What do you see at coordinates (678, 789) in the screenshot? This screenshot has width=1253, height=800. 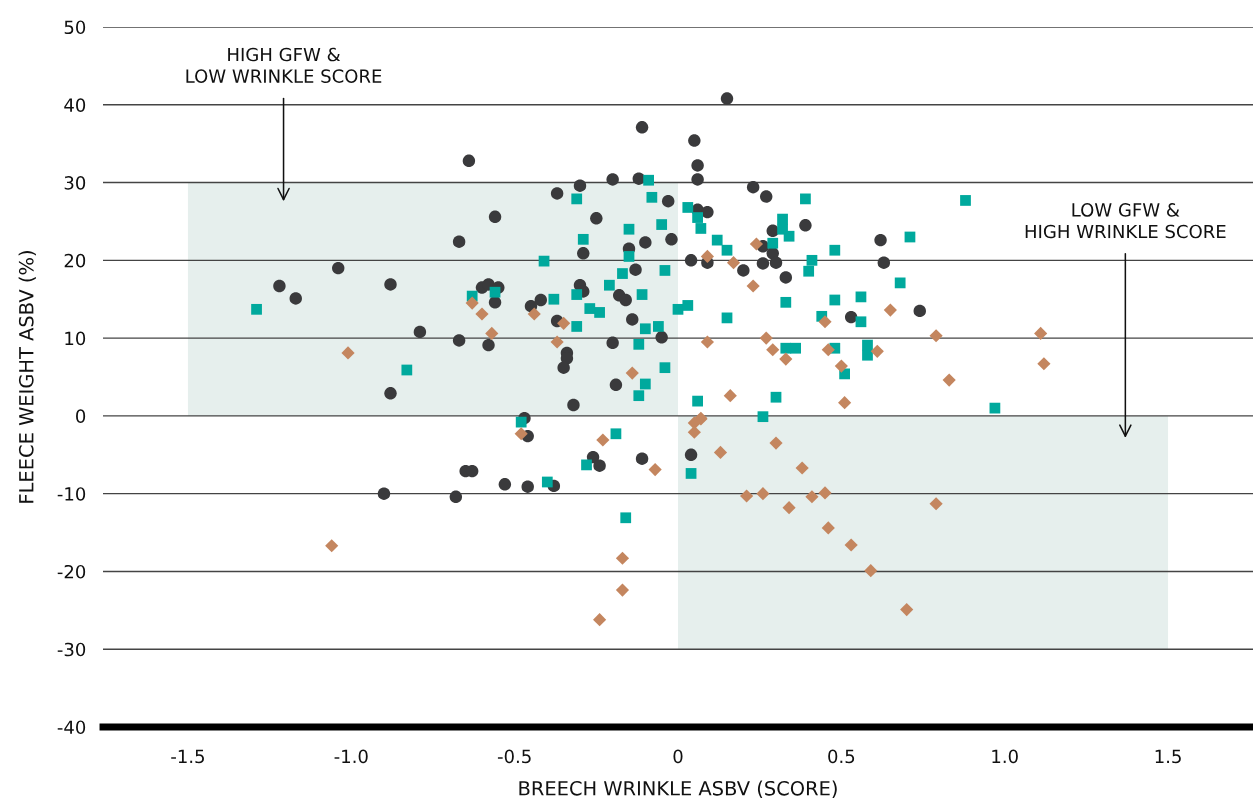 I see `x-axis-title: BREECH WRINKLE ASBV (SCORE)` at bounding box center [678, 789].